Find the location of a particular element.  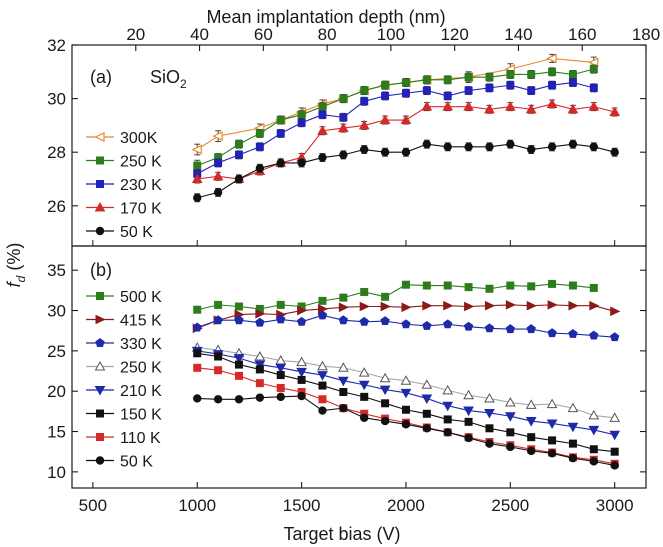

x-tick-label-bottom: 3000 is located at coordinates (615, 505).